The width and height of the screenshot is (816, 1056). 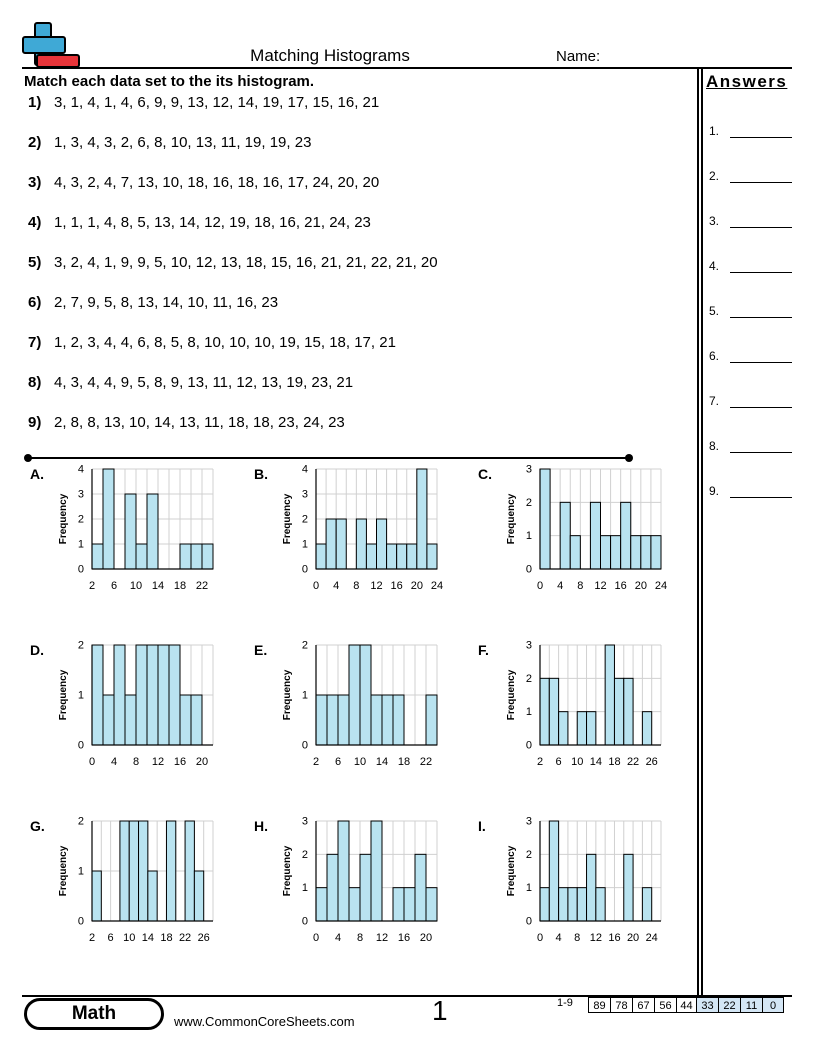 I want to click on x-tick-label: 22, so click(x=633, y=762).